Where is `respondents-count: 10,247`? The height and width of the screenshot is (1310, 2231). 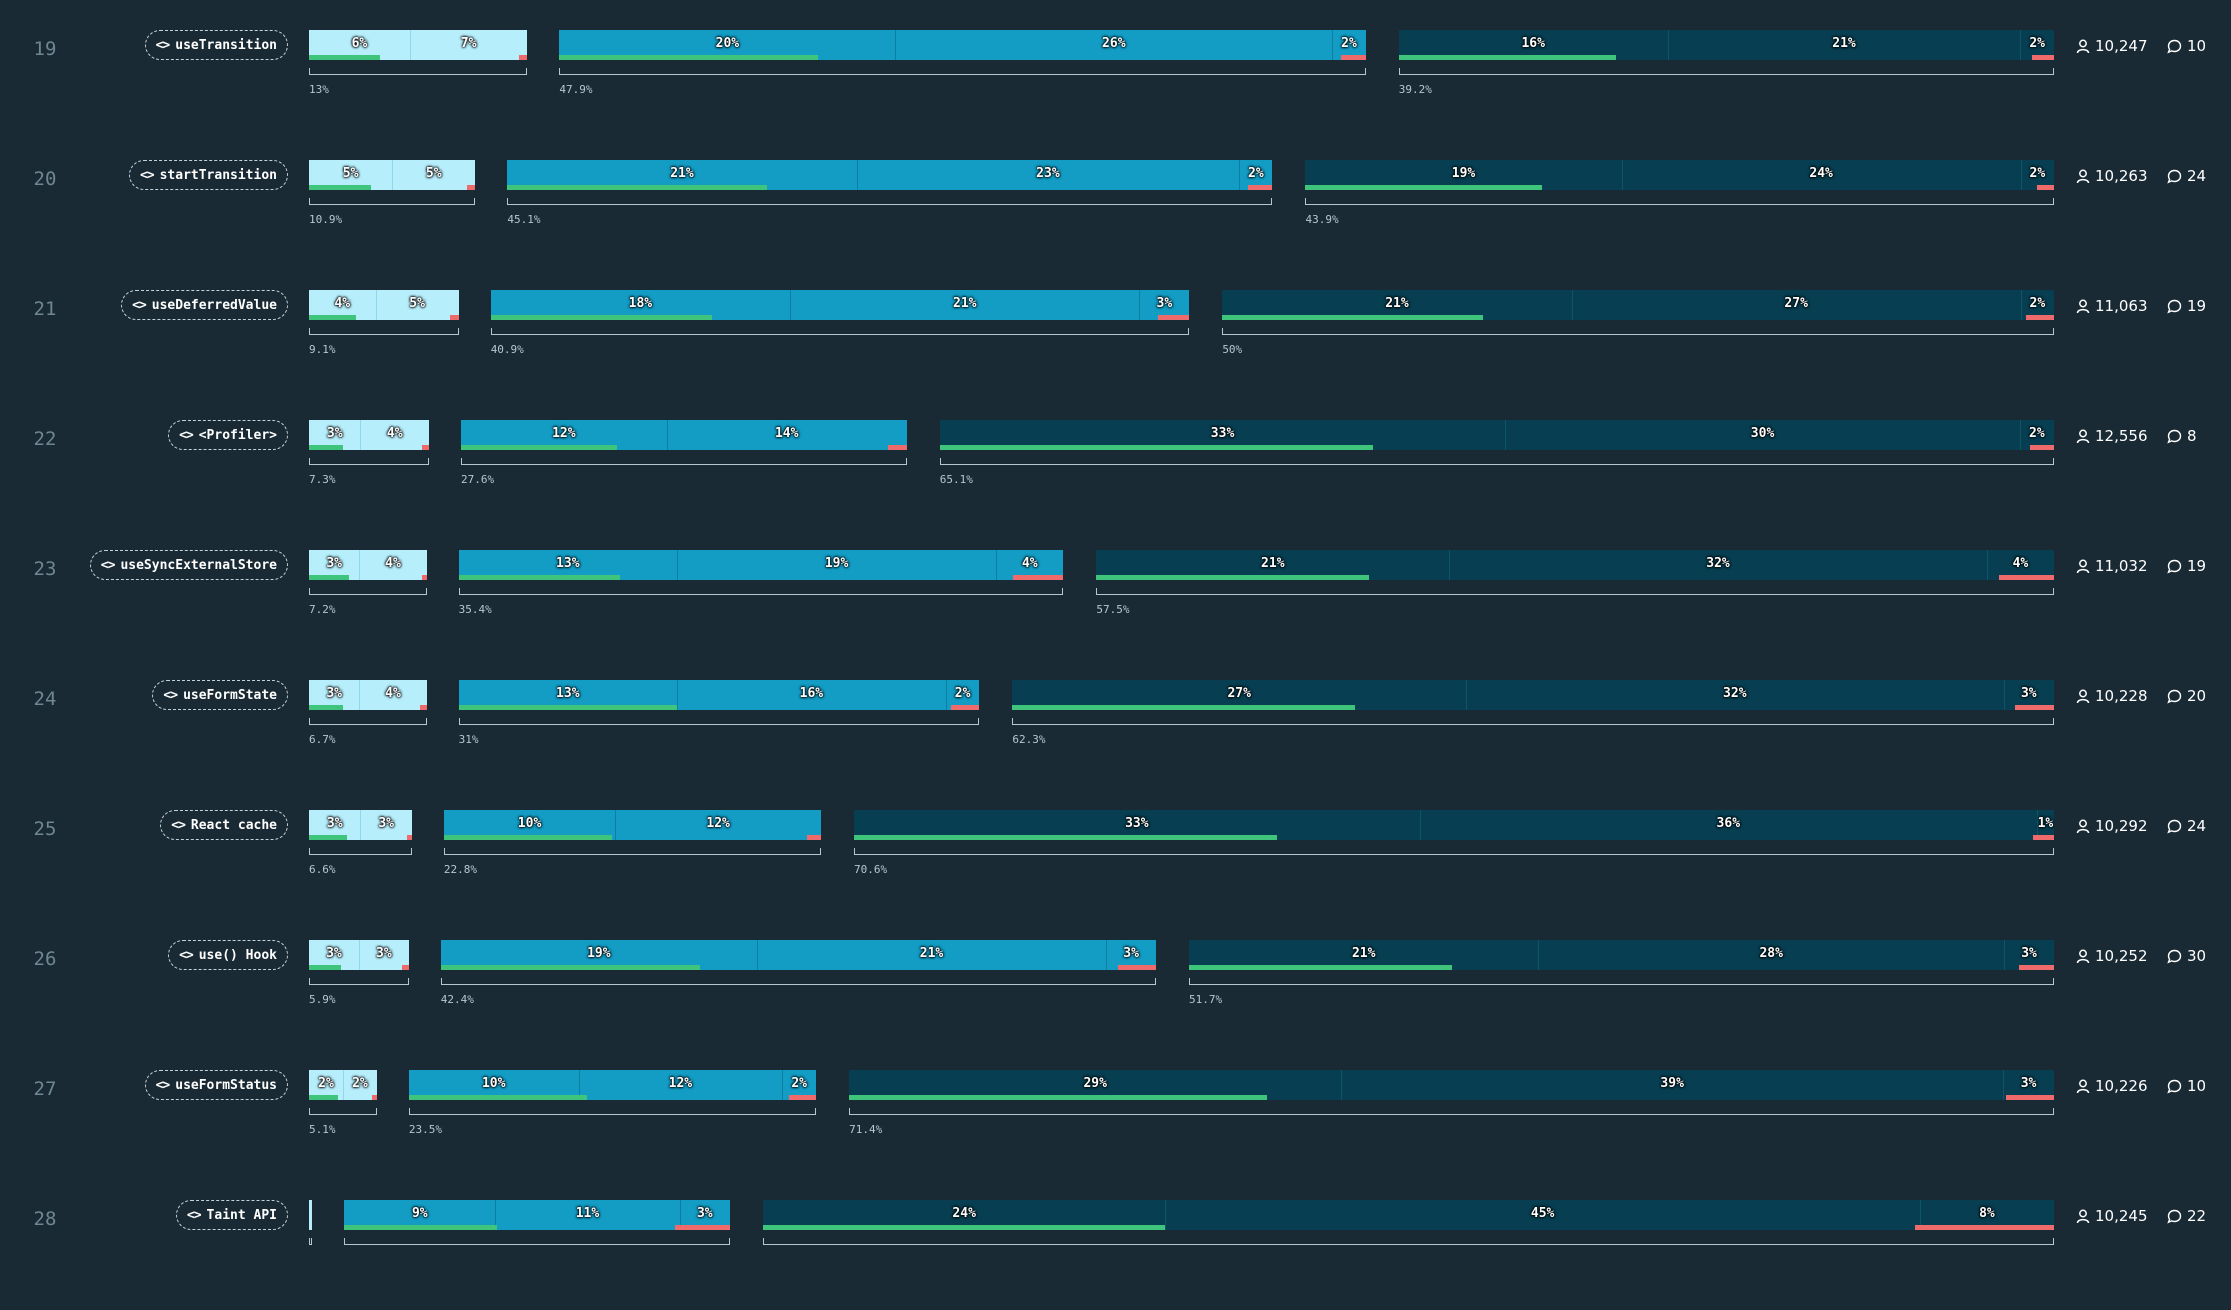
respondents-count: 10,247 is located at coordinates (2112, 46).